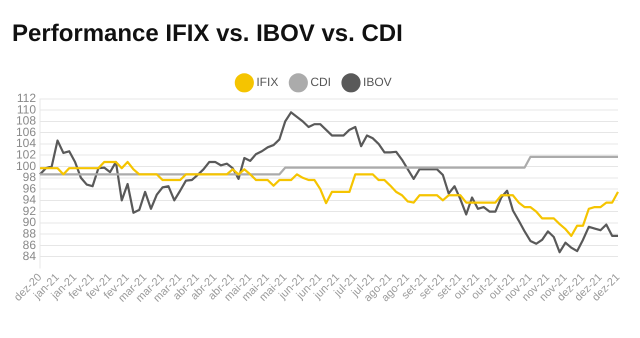  What do you see at coordinates (377, 82) in the screenshot?
I see `legend-label: IBOV` at bounding box center [377, 82].